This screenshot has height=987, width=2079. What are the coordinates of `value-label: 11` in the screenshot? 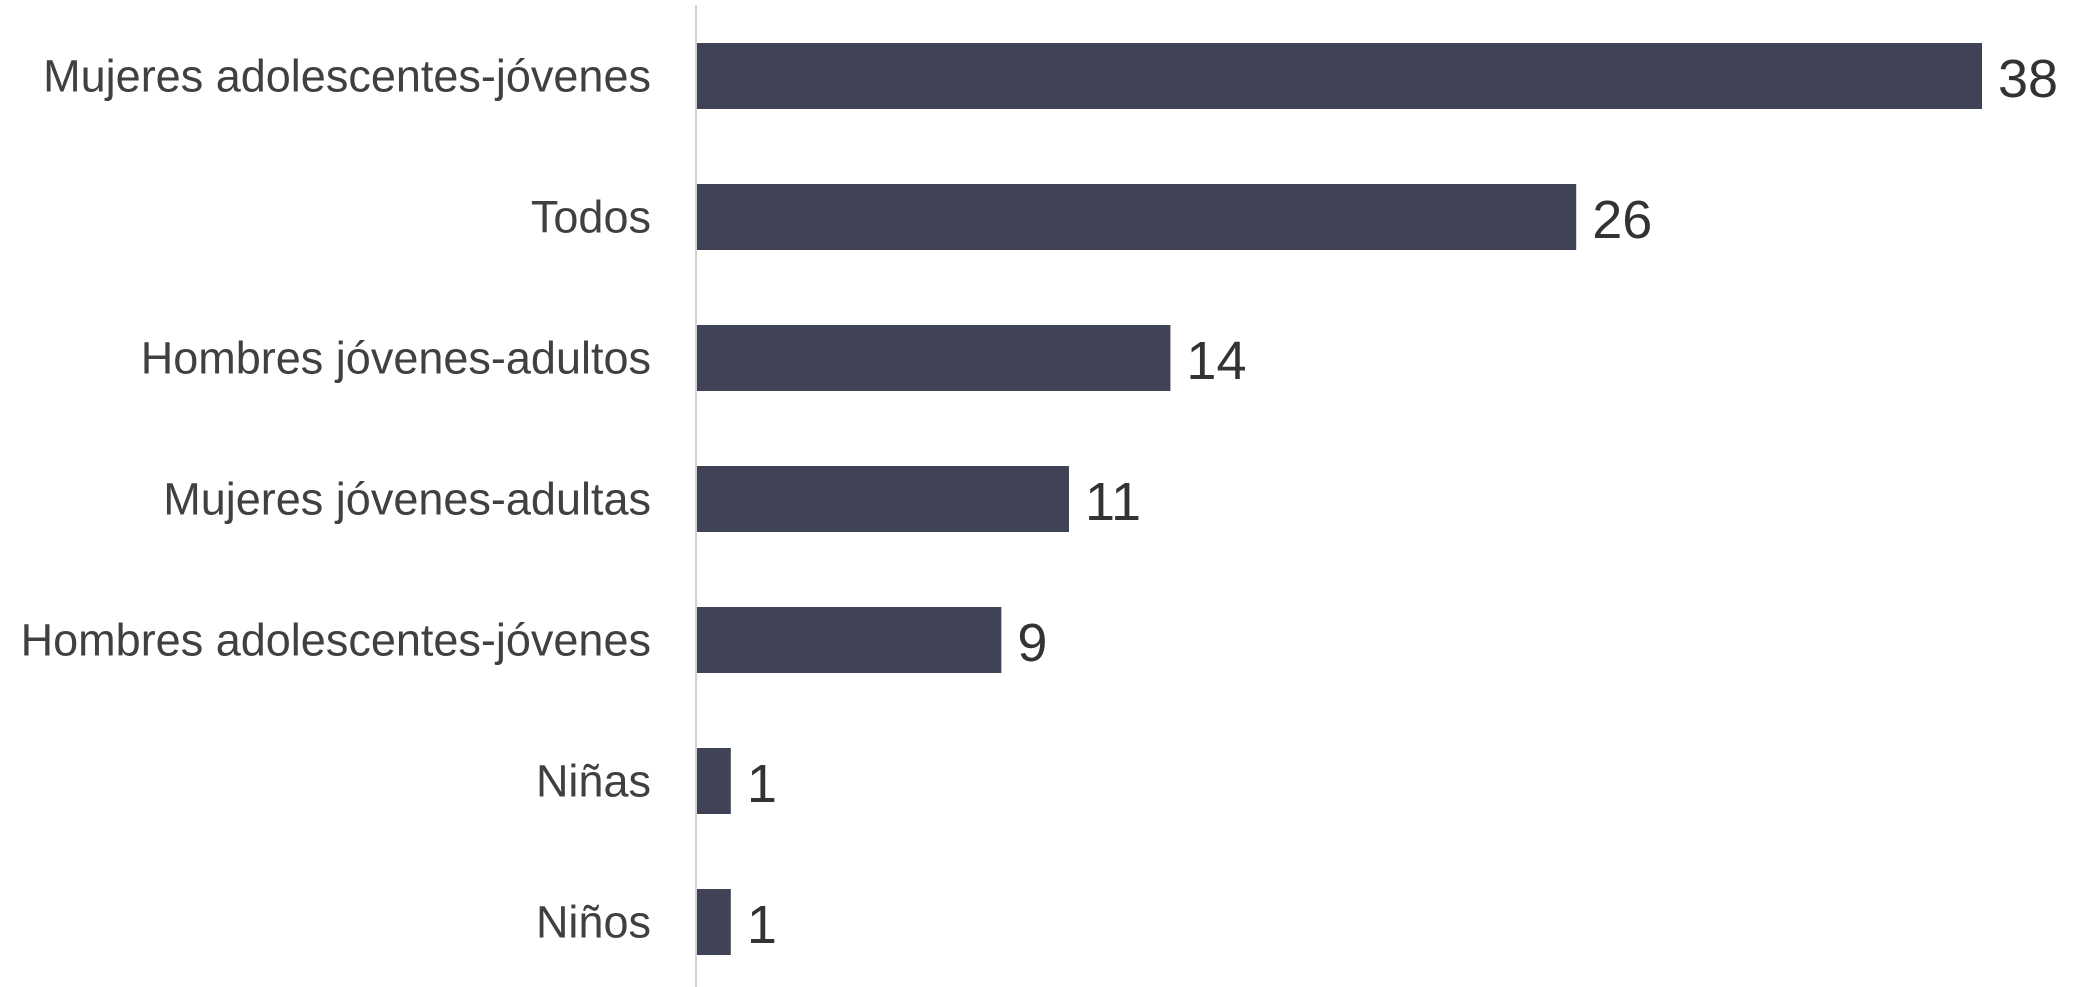 It's located at (1113, 502).